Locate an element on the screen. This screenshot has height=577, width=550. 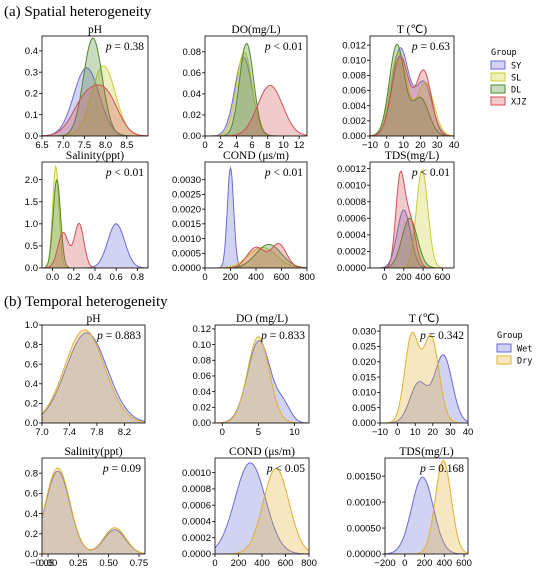
legend-swatch-wet is located at coordinates (504, 348).